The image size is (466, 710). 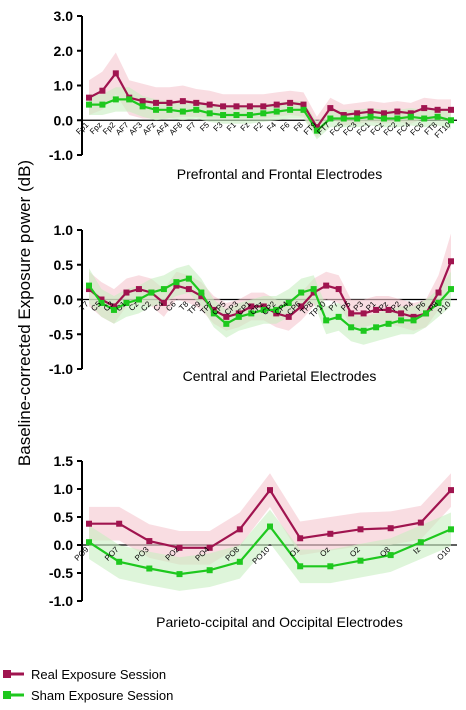 What do you see at coordinates (270, 519) in the screenshot?
I see `real-confidence-band` at bounding box center [270, 519].